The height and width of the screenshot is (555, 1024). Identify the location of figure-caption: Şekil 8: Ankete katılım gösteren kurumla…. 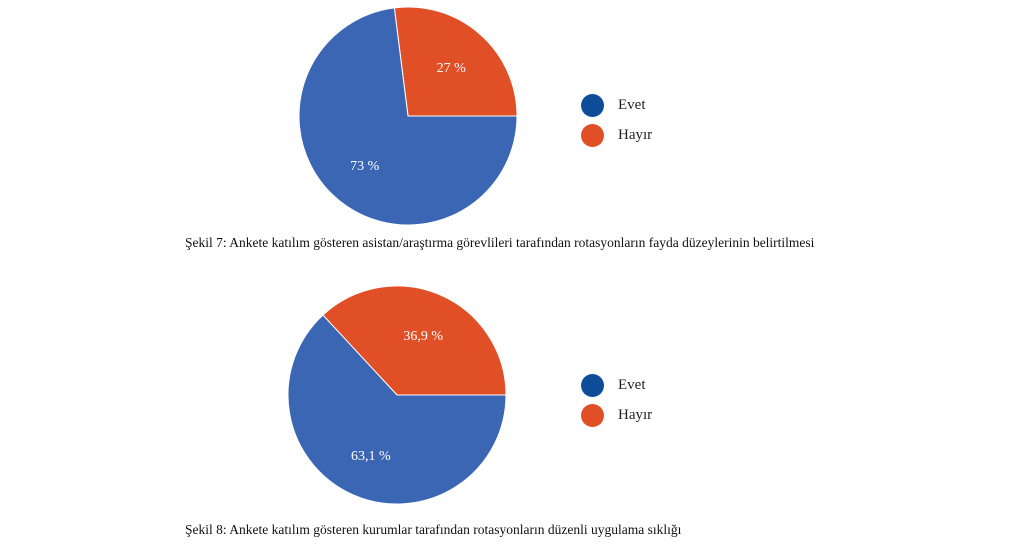
(433, 529).